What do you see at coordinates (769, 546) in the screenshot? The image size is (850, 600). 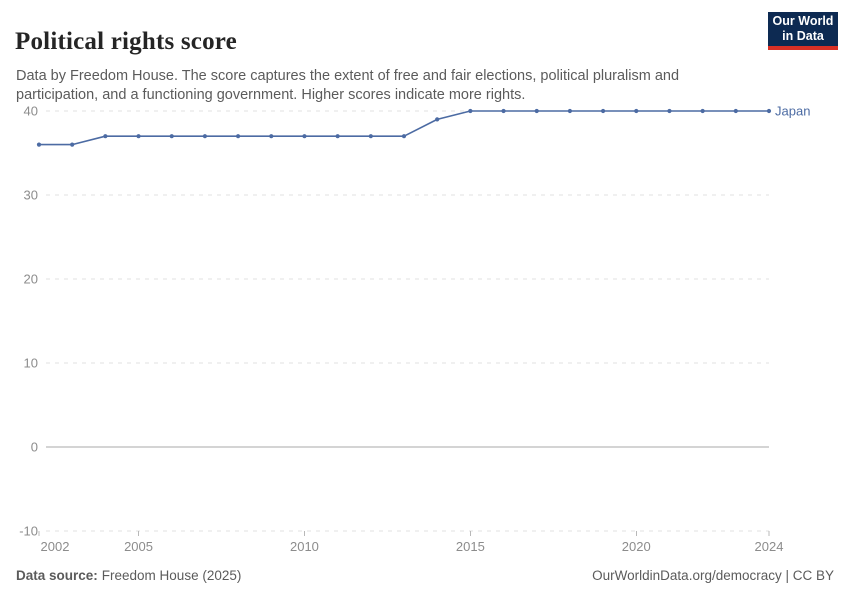 I see `x-axis-tick-label: 2024` at bounding box center [769, 546].